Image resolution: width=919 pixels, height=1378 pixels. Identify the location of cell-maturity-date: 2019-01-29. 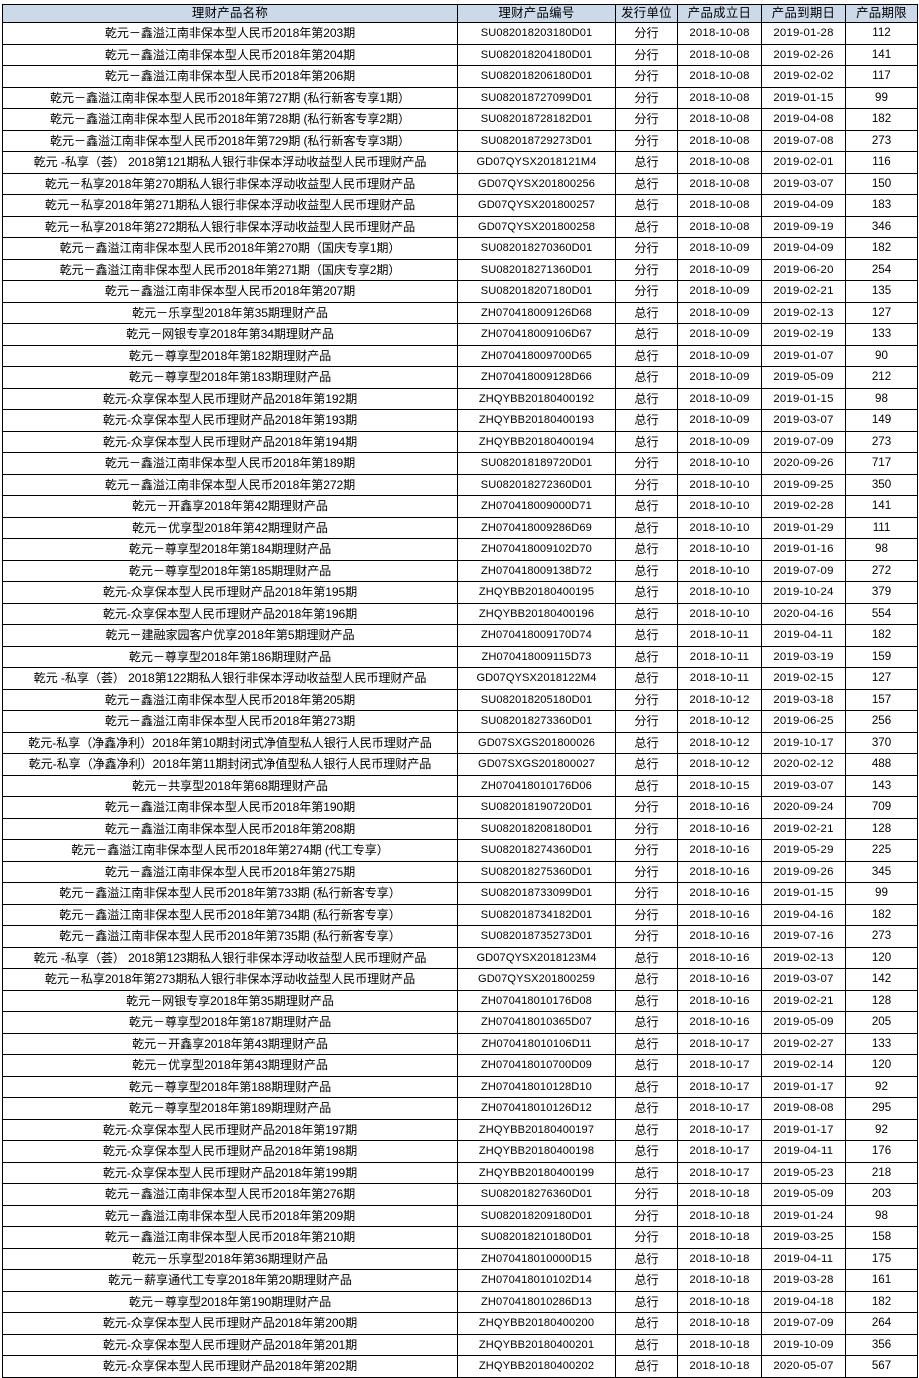
(803, 527).